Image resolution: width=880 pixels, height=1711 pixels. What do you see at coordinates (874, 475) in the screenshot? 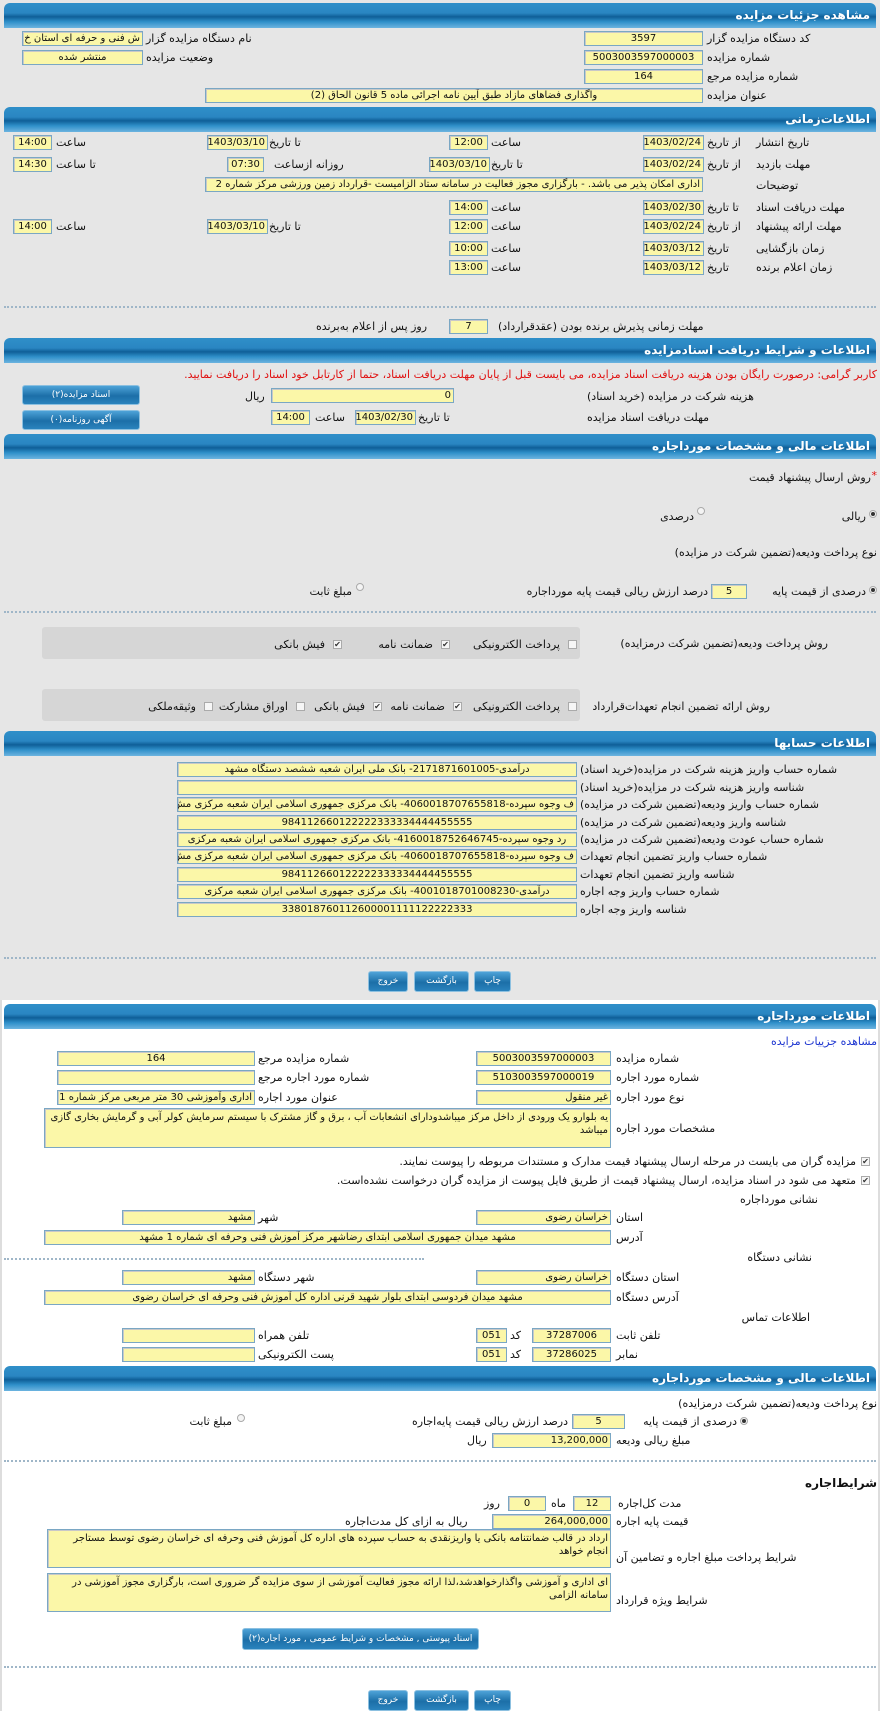
I see `required-mark: *` at bounding box center [874, 475].